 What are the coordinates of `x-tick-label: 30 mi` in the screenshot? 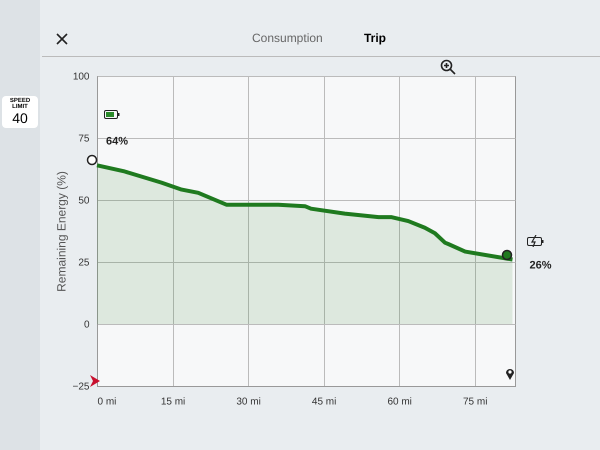 It's located at (248, 402).